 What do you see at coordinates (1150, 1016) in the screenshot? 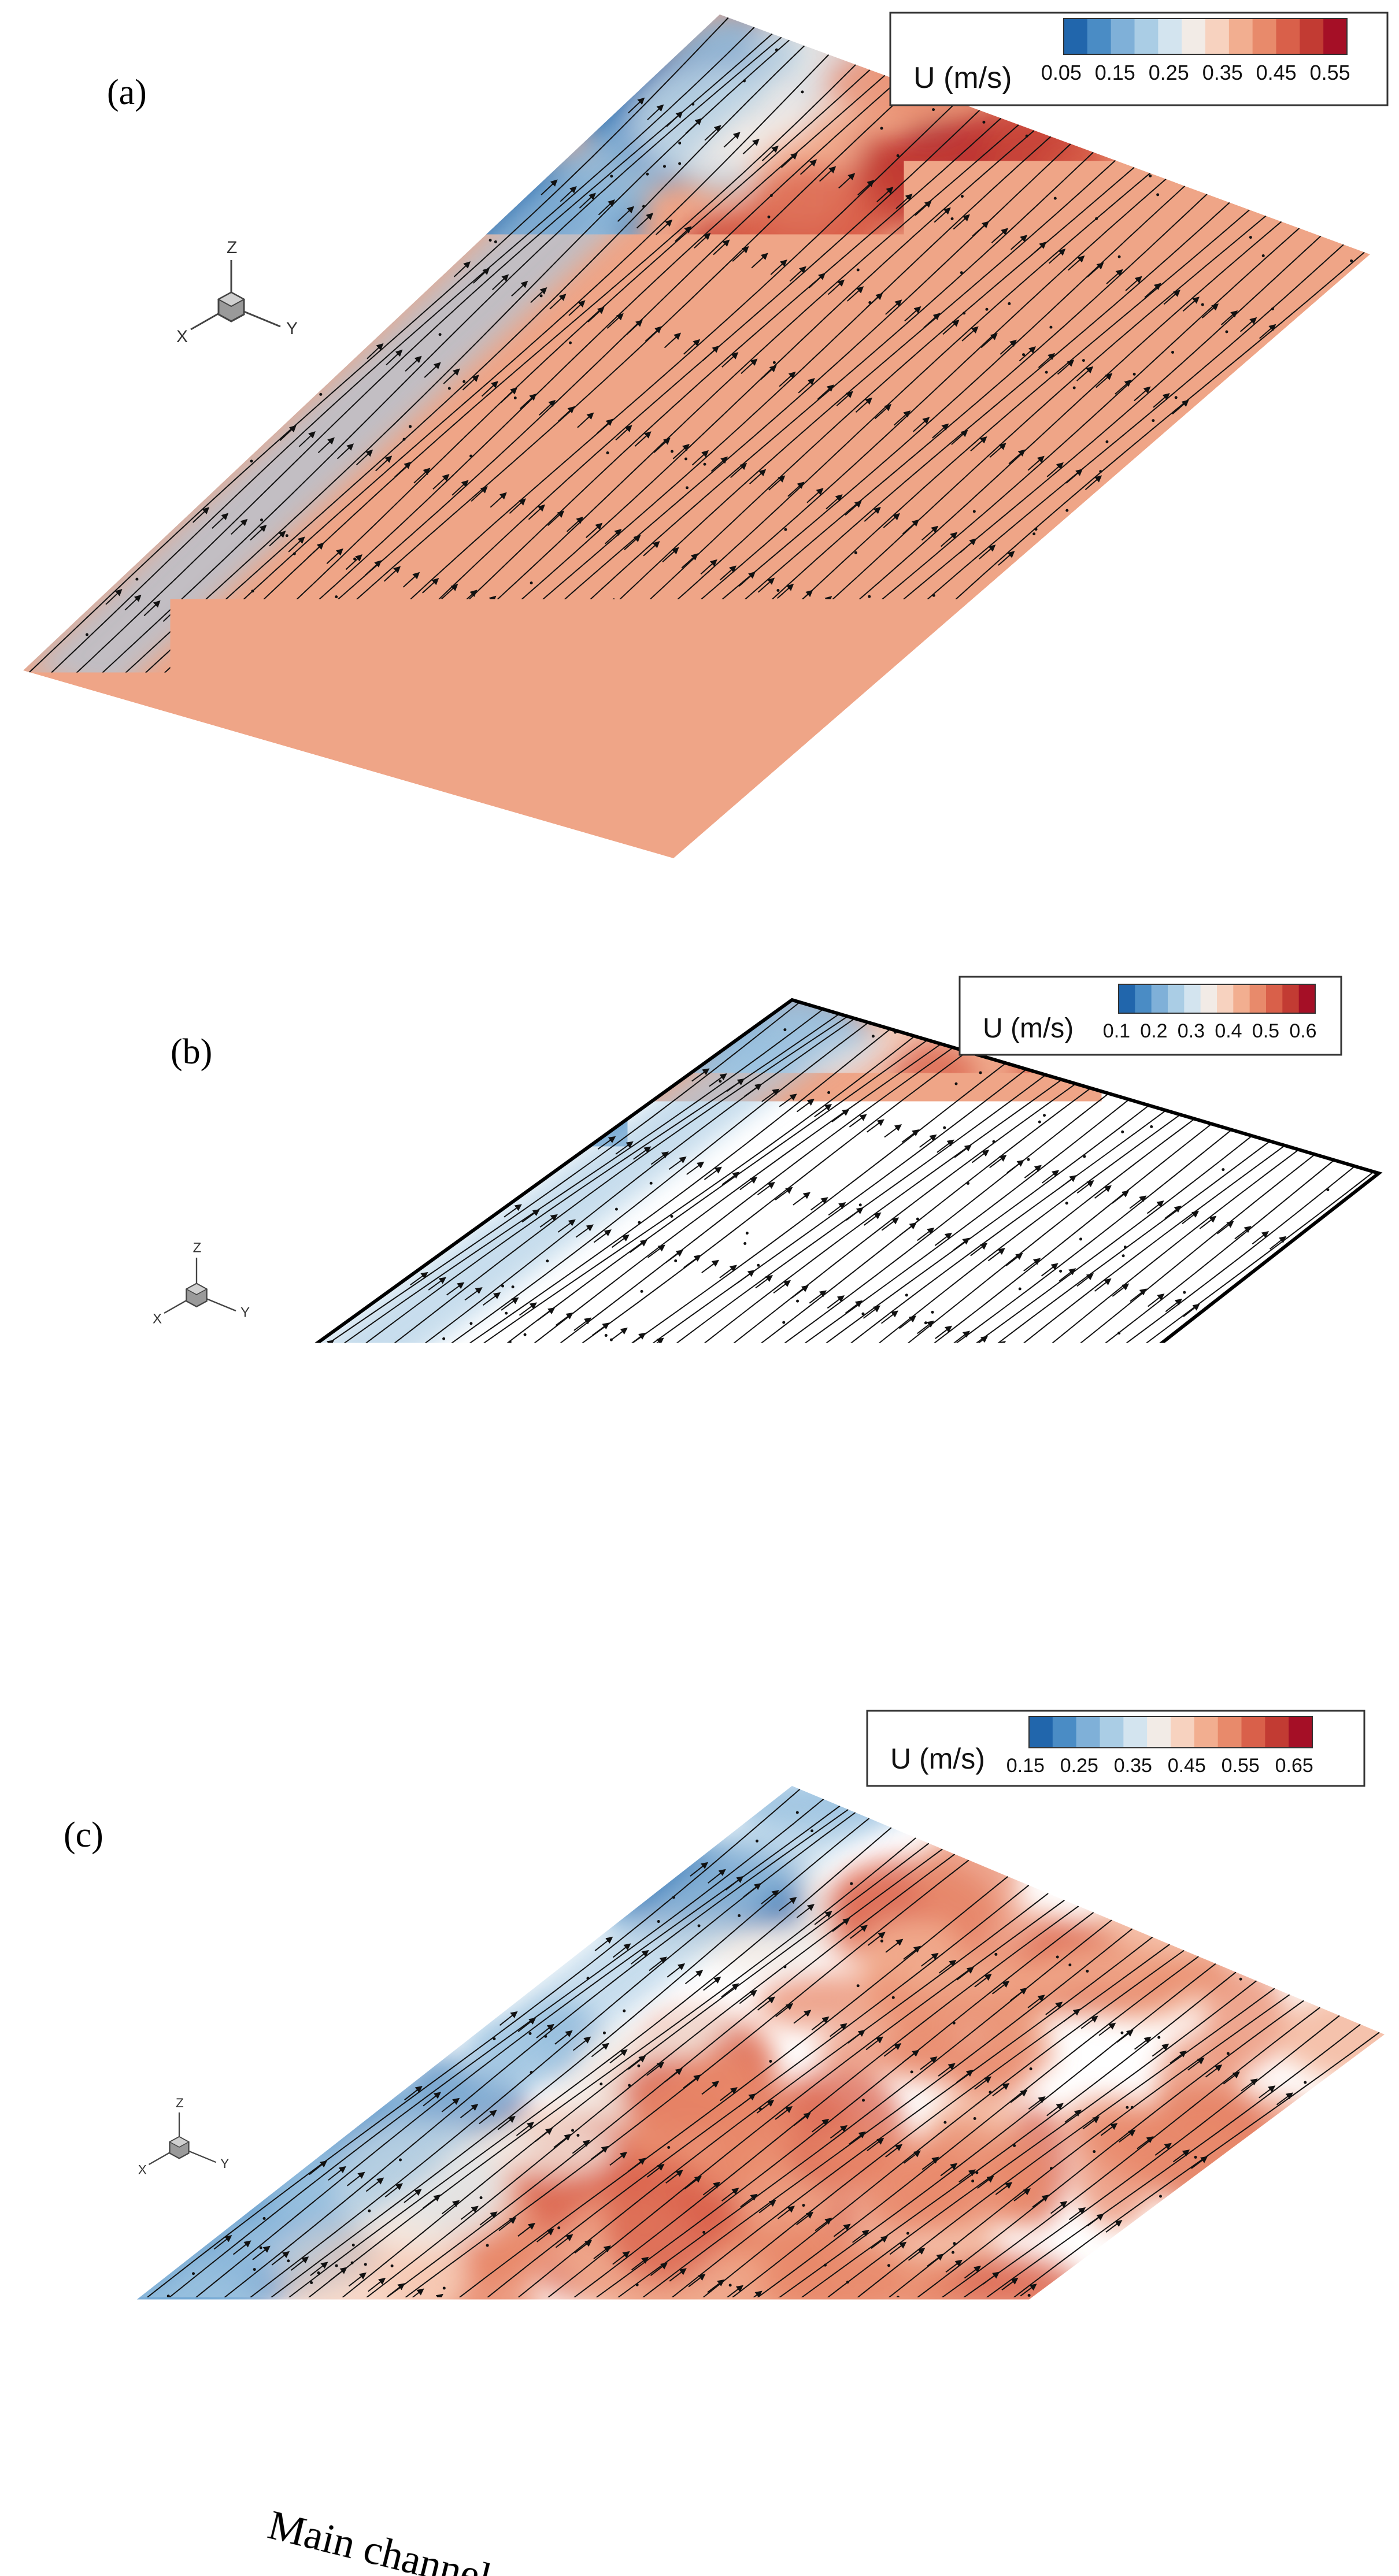
I see `colorbar-legend: U (m/s) 0.1 0.2 0.3 0.4 0.5 0.6` at bounding box center [1150, 1016].